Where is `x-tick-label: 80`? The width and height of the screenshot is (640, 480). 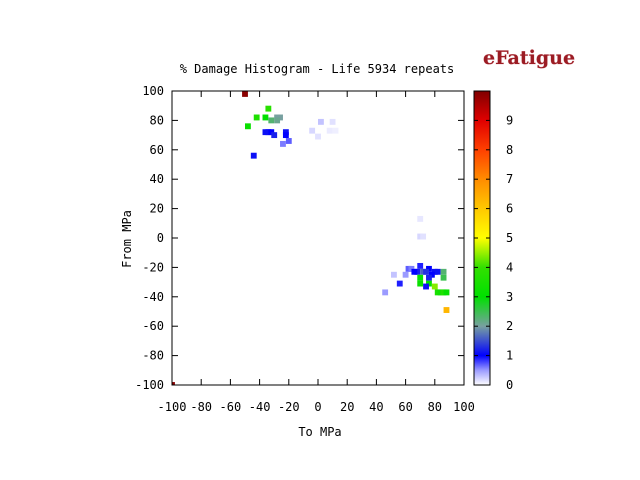
x-tick-label: 80 is located at coordinates (435, 407).